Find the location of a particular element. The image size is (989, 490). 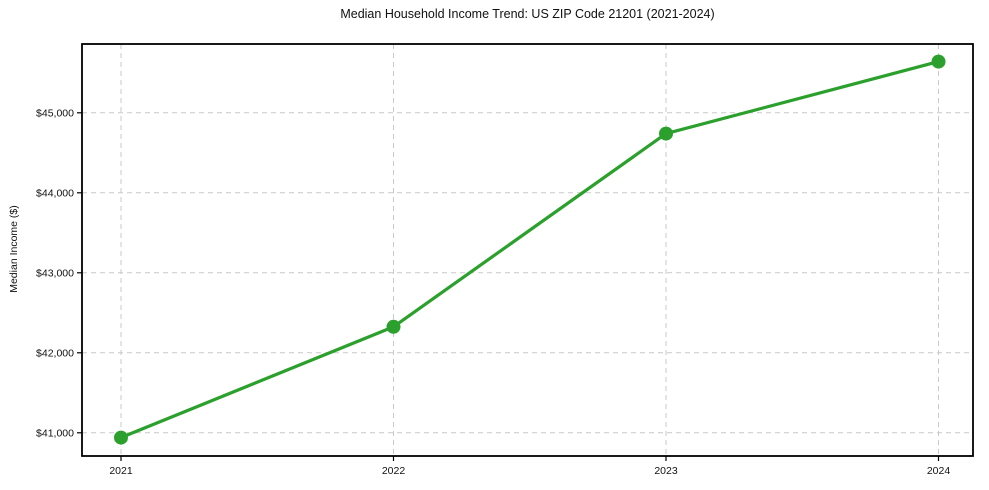

y-tick-label: $42,000 is located at coordinates (55, 354).